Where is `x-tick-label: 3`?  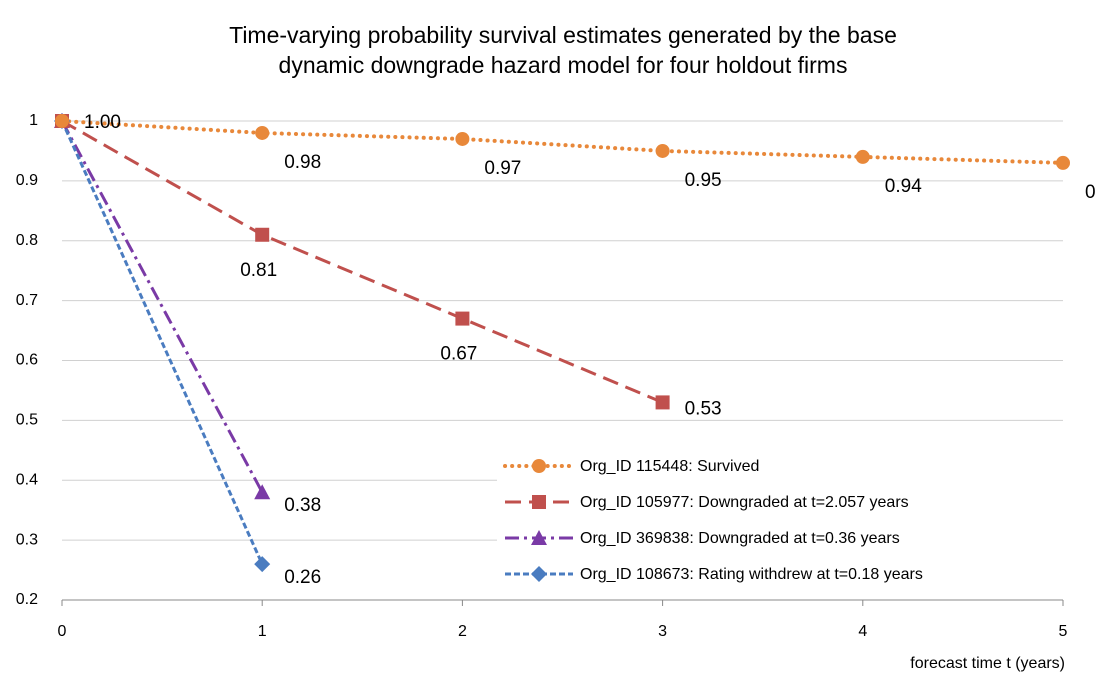
x-tick-label: 3 is located at coordinates (662, 631).